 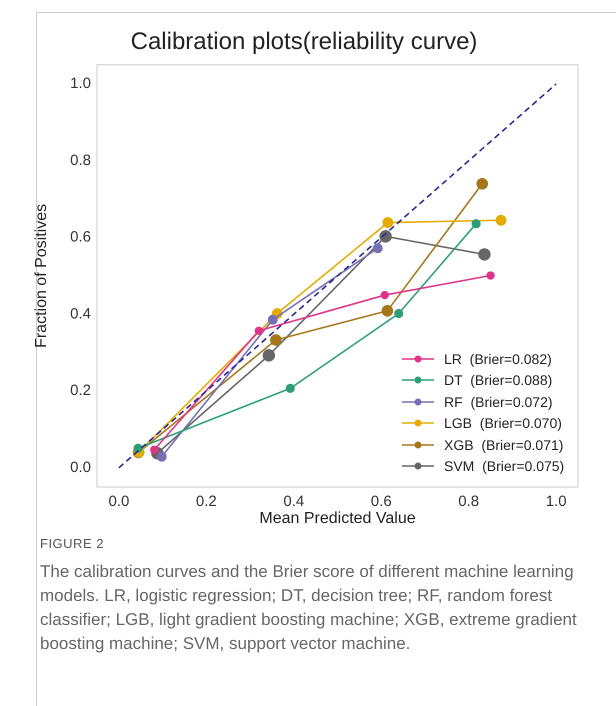 What do you see at coordinates (304, 42) in the screenshot?
I see `chart-title: Calibration plots(reliability curve)` at bounding box center [304, 42].